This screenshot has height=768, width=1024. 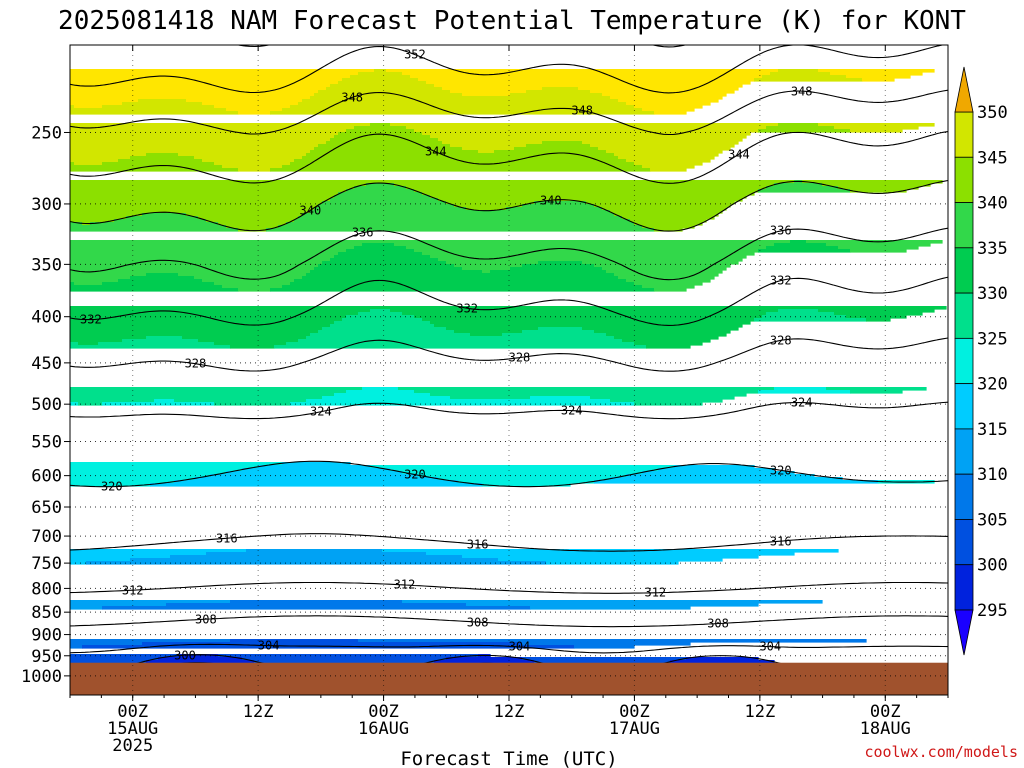 What do you see at coordinates (352, 98) in the screenshot?
I see `contour-label-text: 348` at bounding box center [352, 98].